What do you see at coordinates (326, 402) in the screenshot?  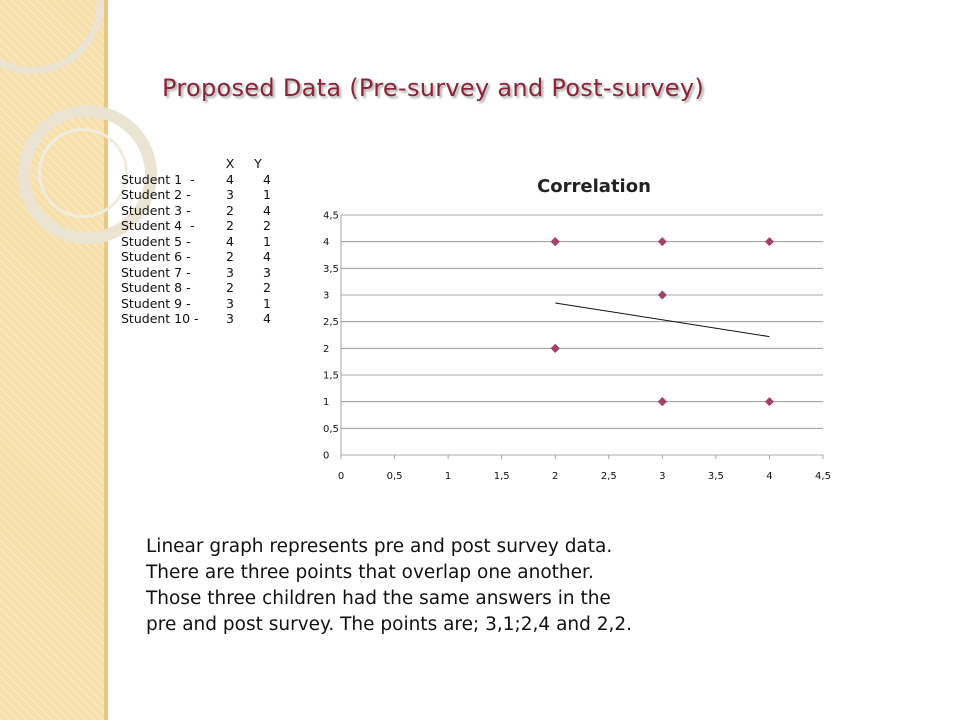 I see `y-tick-label: 1` at bounding box center [326, 402].